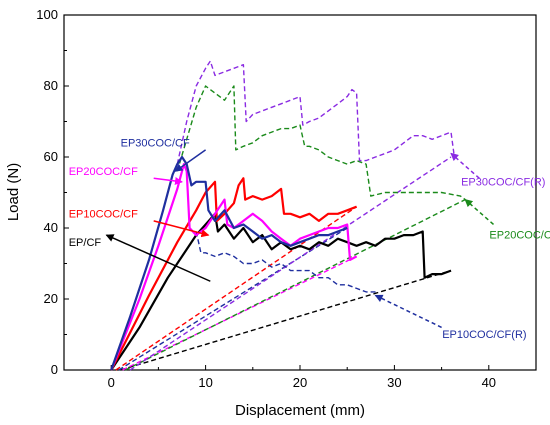  Describe the element at coordinates (13, 192) in the screenshot. I see `y-axis-title: Load (N)` at that location.